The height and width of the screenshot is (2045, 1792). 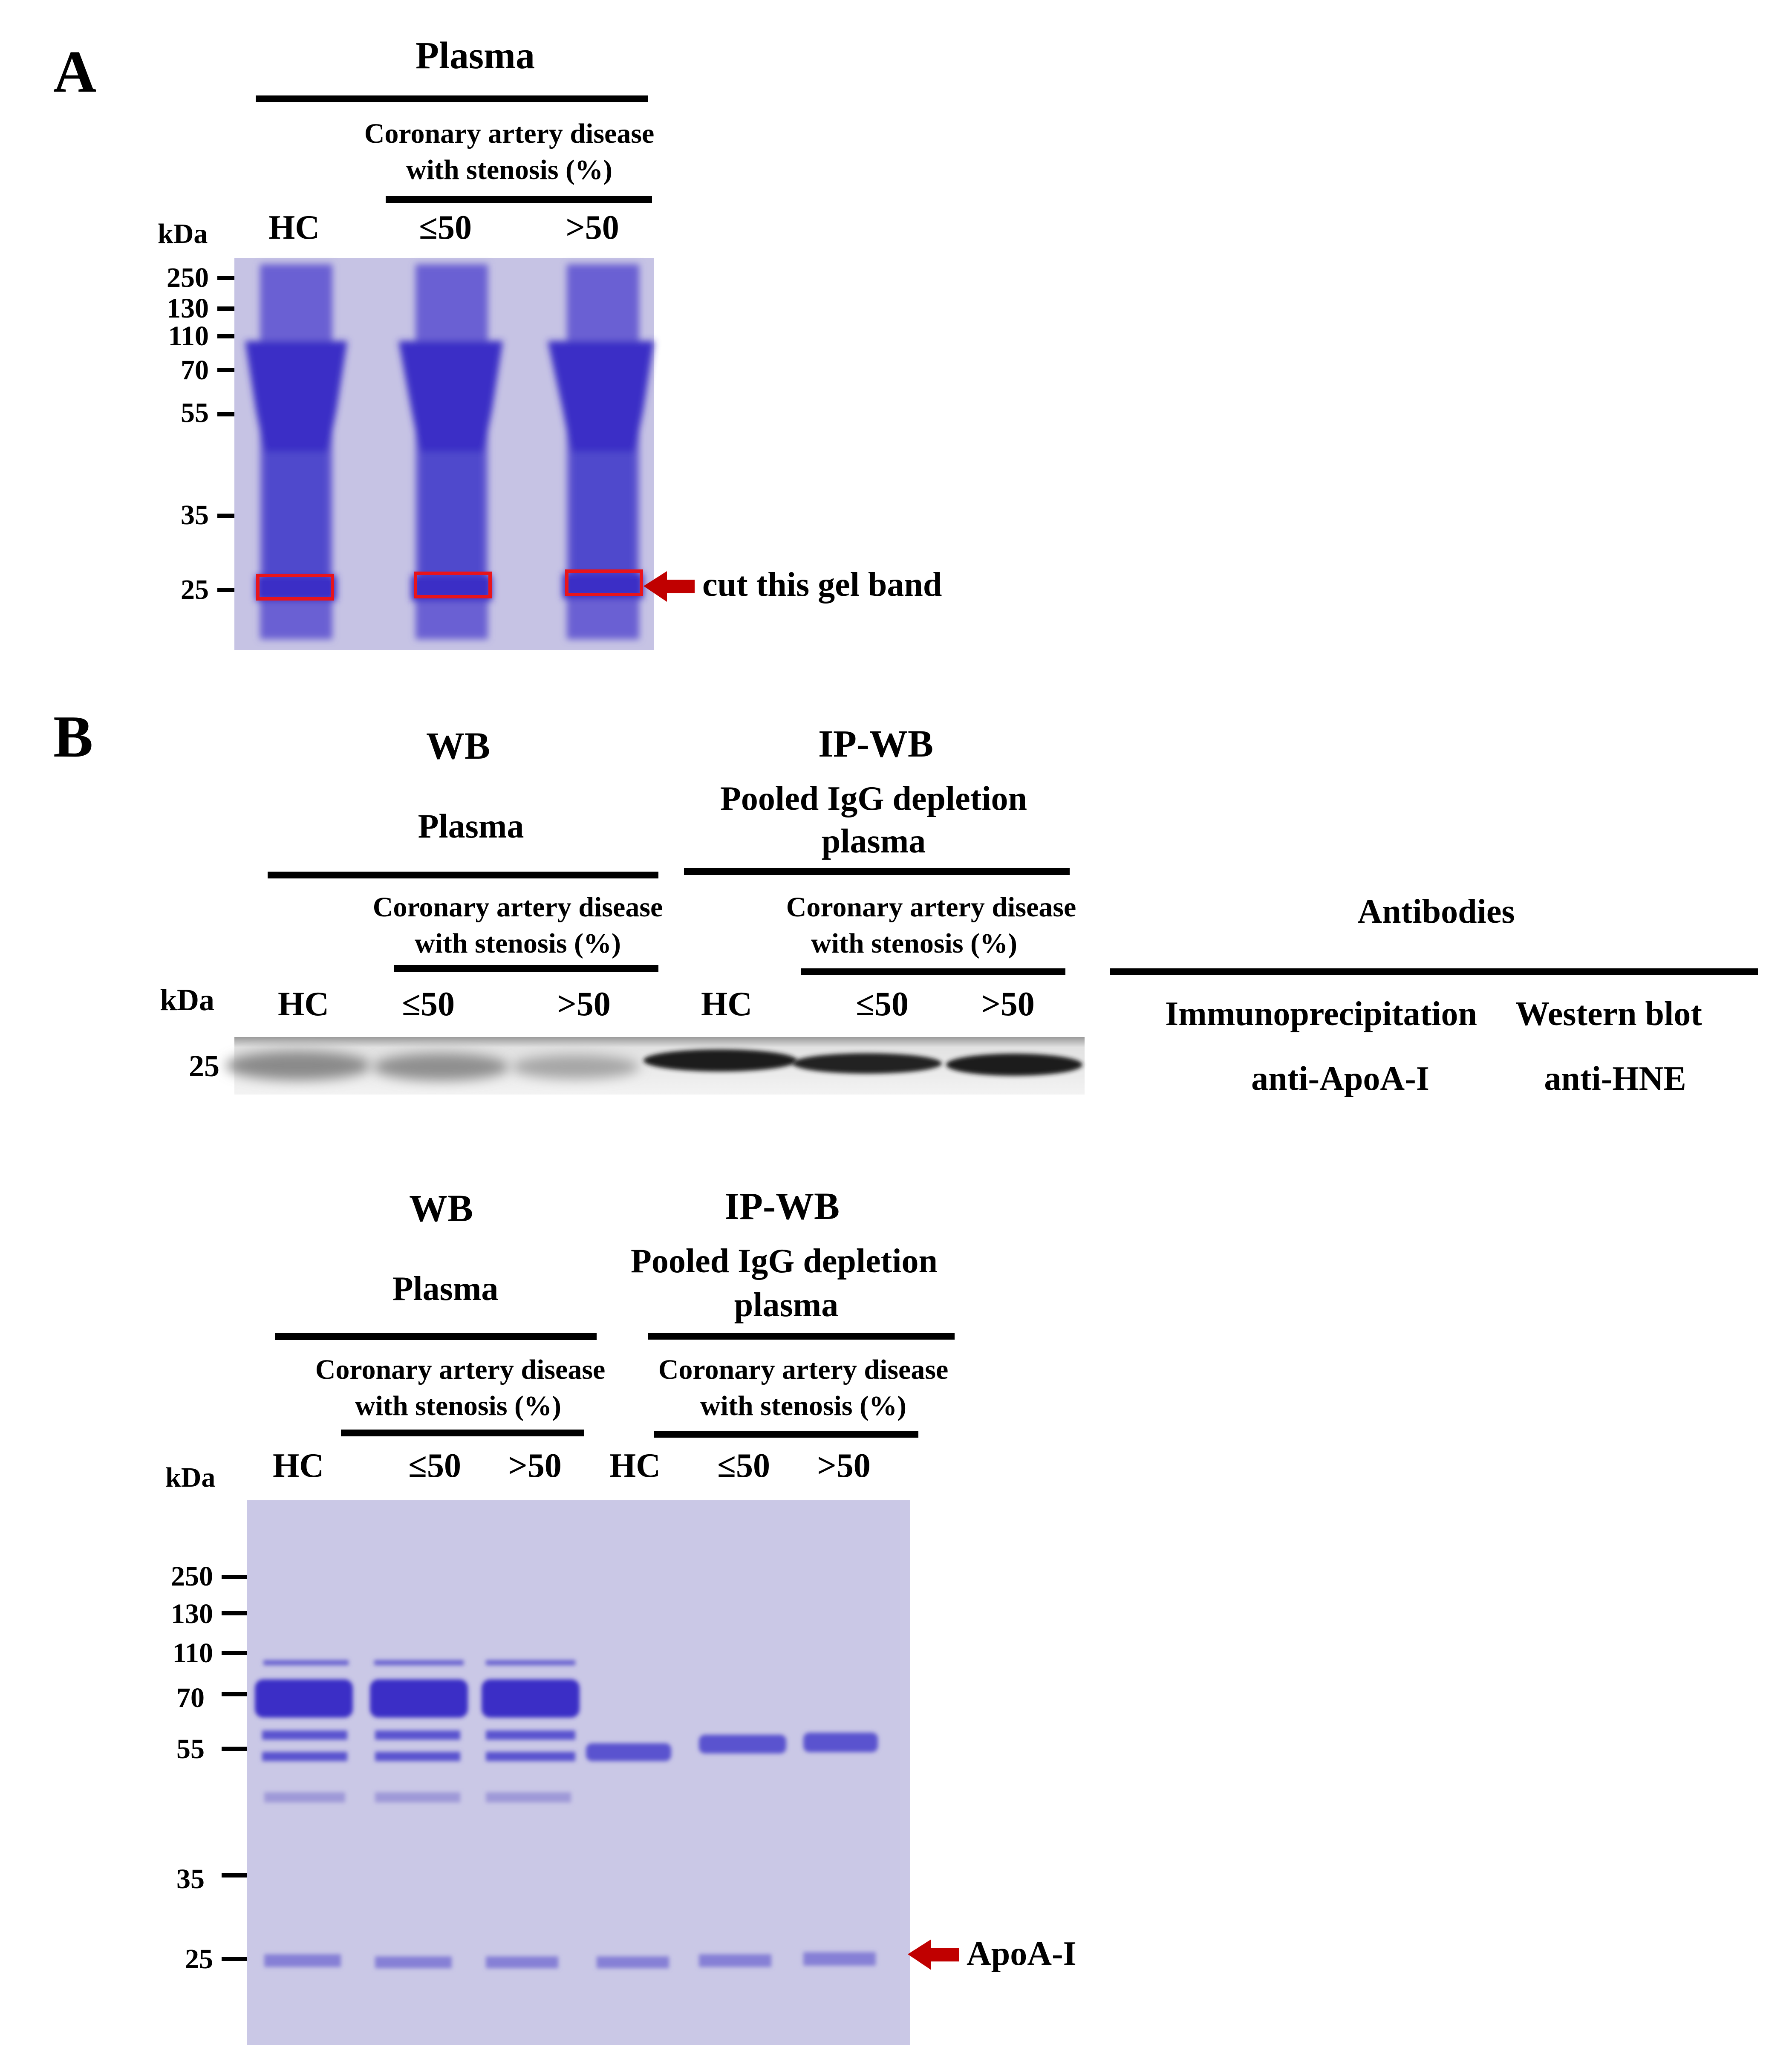 I want to click on panel-b-top-lane-label-6: >50, so click(x=1008, y=1004).